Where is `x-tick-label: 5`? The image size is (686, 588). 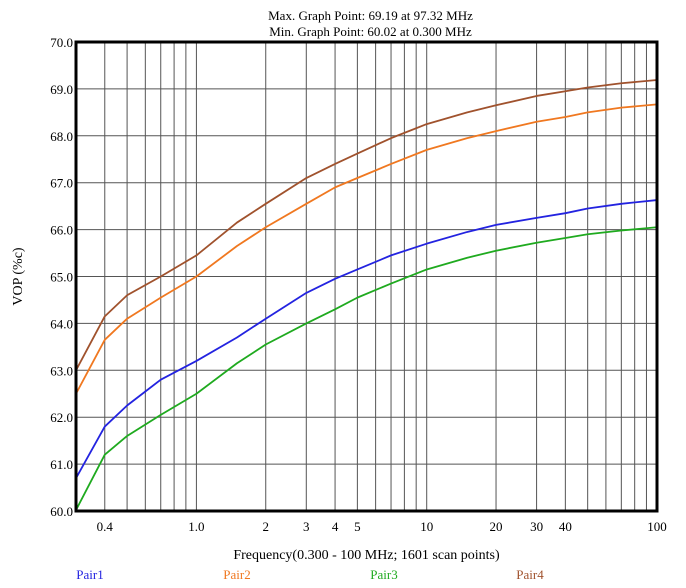 x-tick-label: 5 is located at coordinates (357, 526).